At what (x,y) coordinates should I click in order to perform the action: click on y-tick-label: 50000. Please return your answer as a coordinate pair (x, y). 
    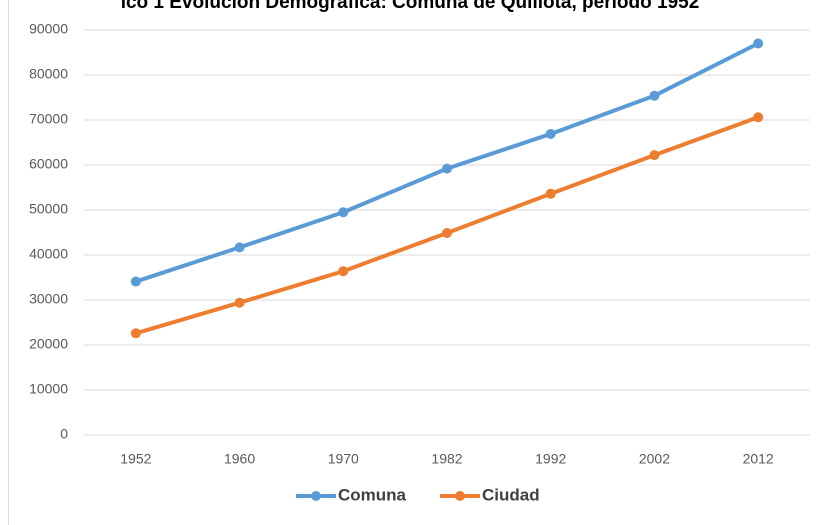
    Looking at the image, I should click on (48, 209).